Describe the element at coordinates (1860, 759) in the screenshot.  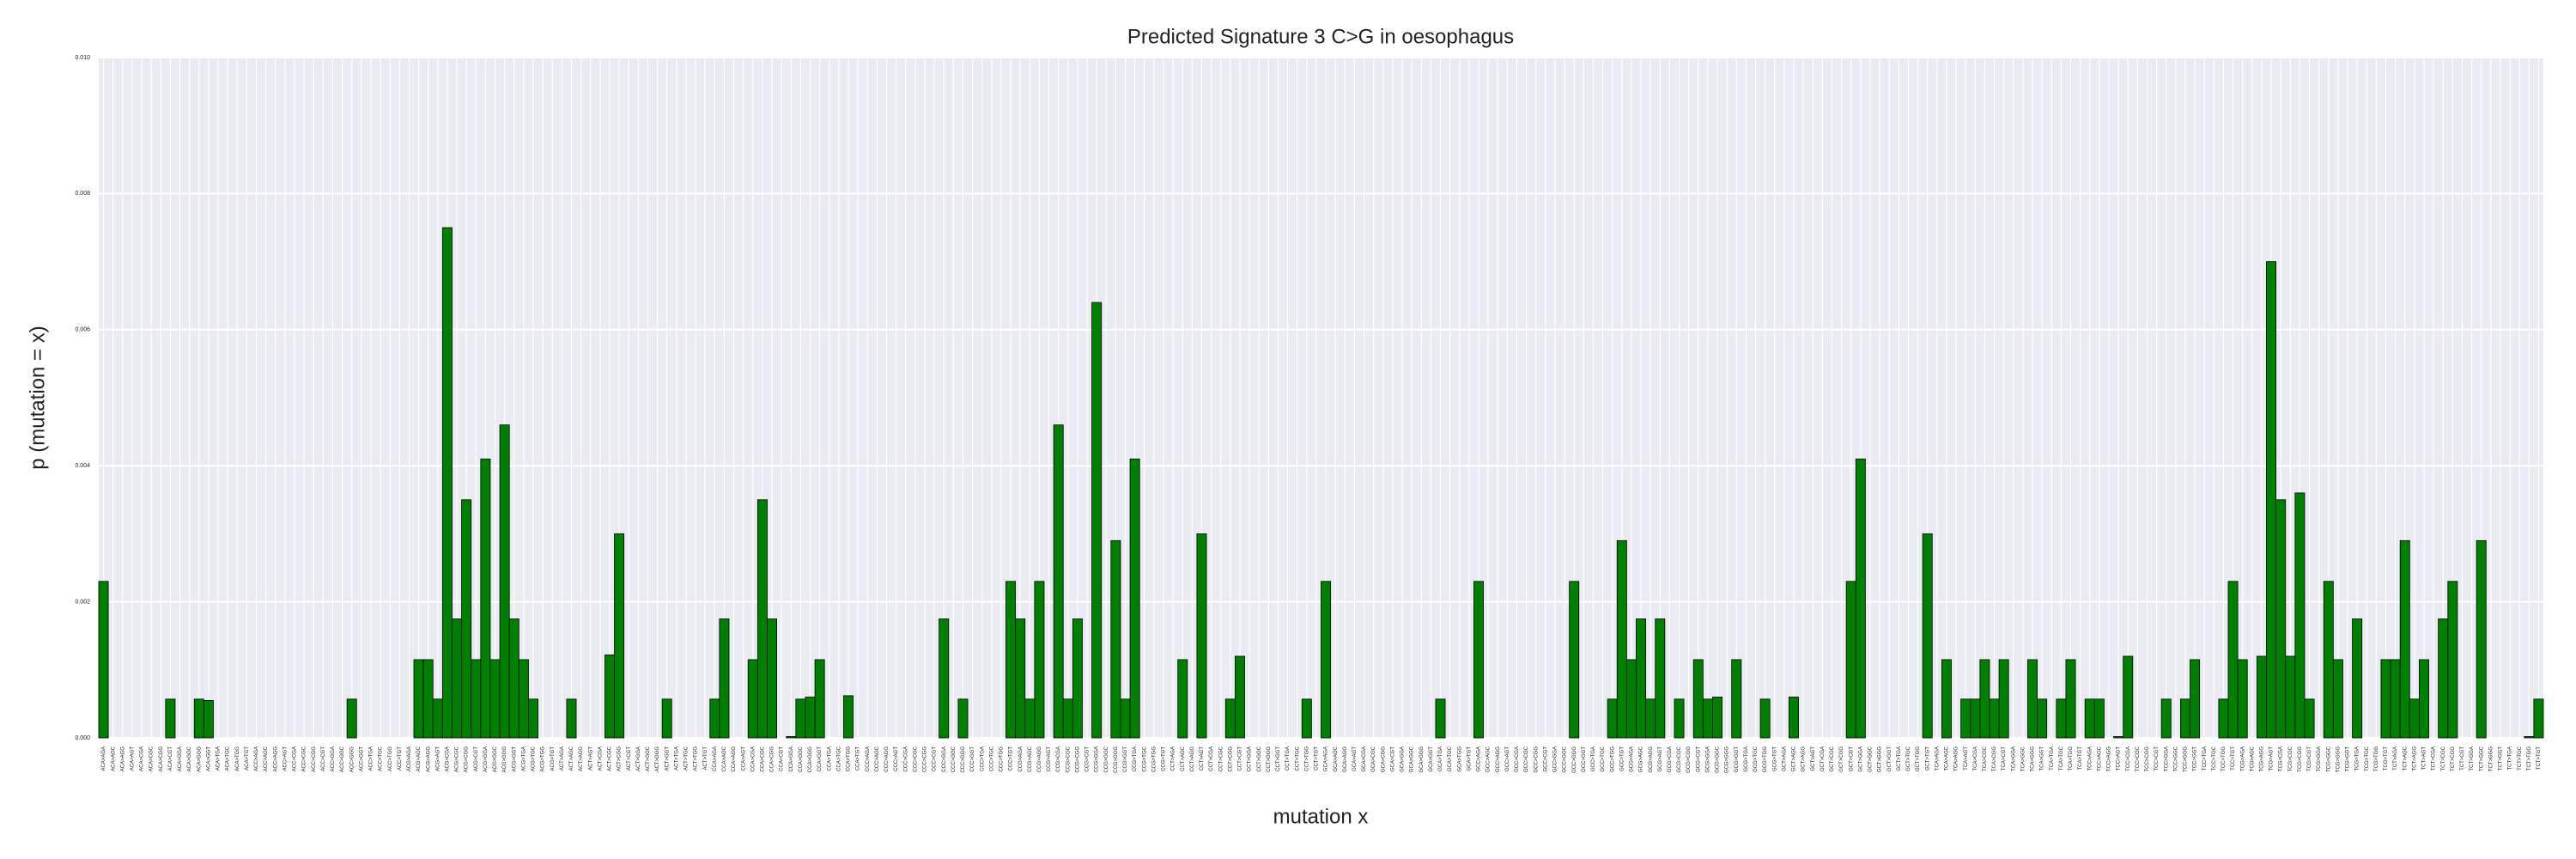
I see `x-tick-label: GCT>GGA` at that location.